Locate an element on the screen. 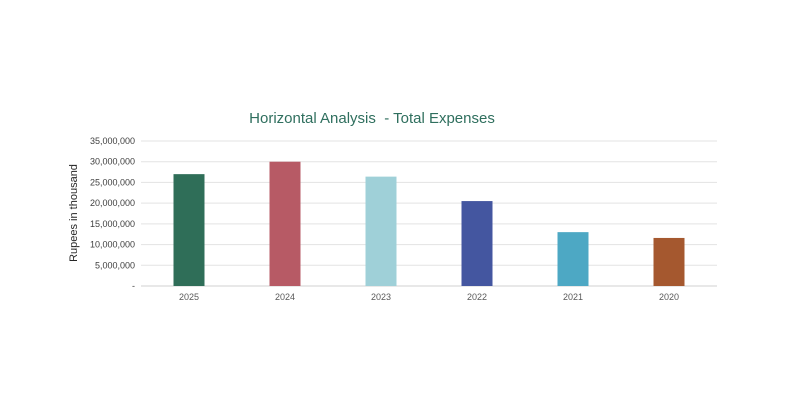 This screenshot has height=400, width=800. x-tick-label-2024: 2024 is located at coordinates (285, 297).